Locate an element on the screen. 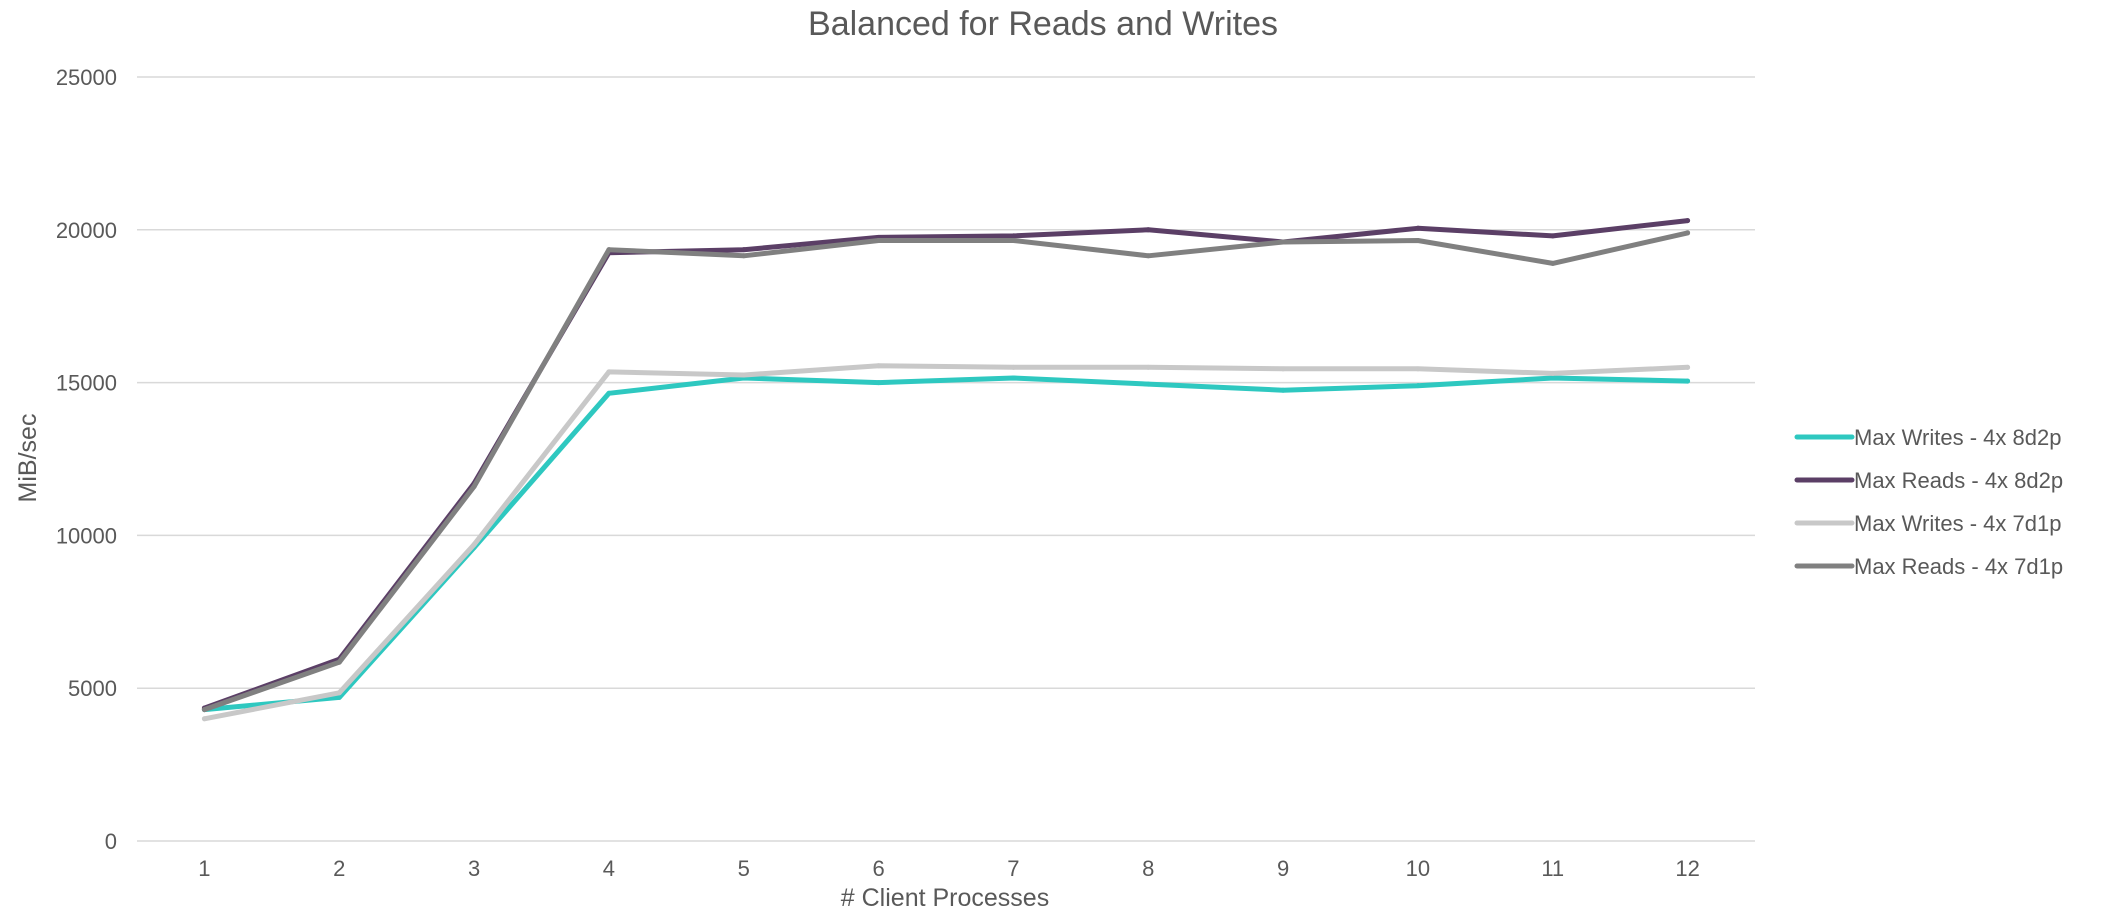 This screenshot has width=2101, height=917. x-tick-label: 8 is located at coordinates (1148, 868).